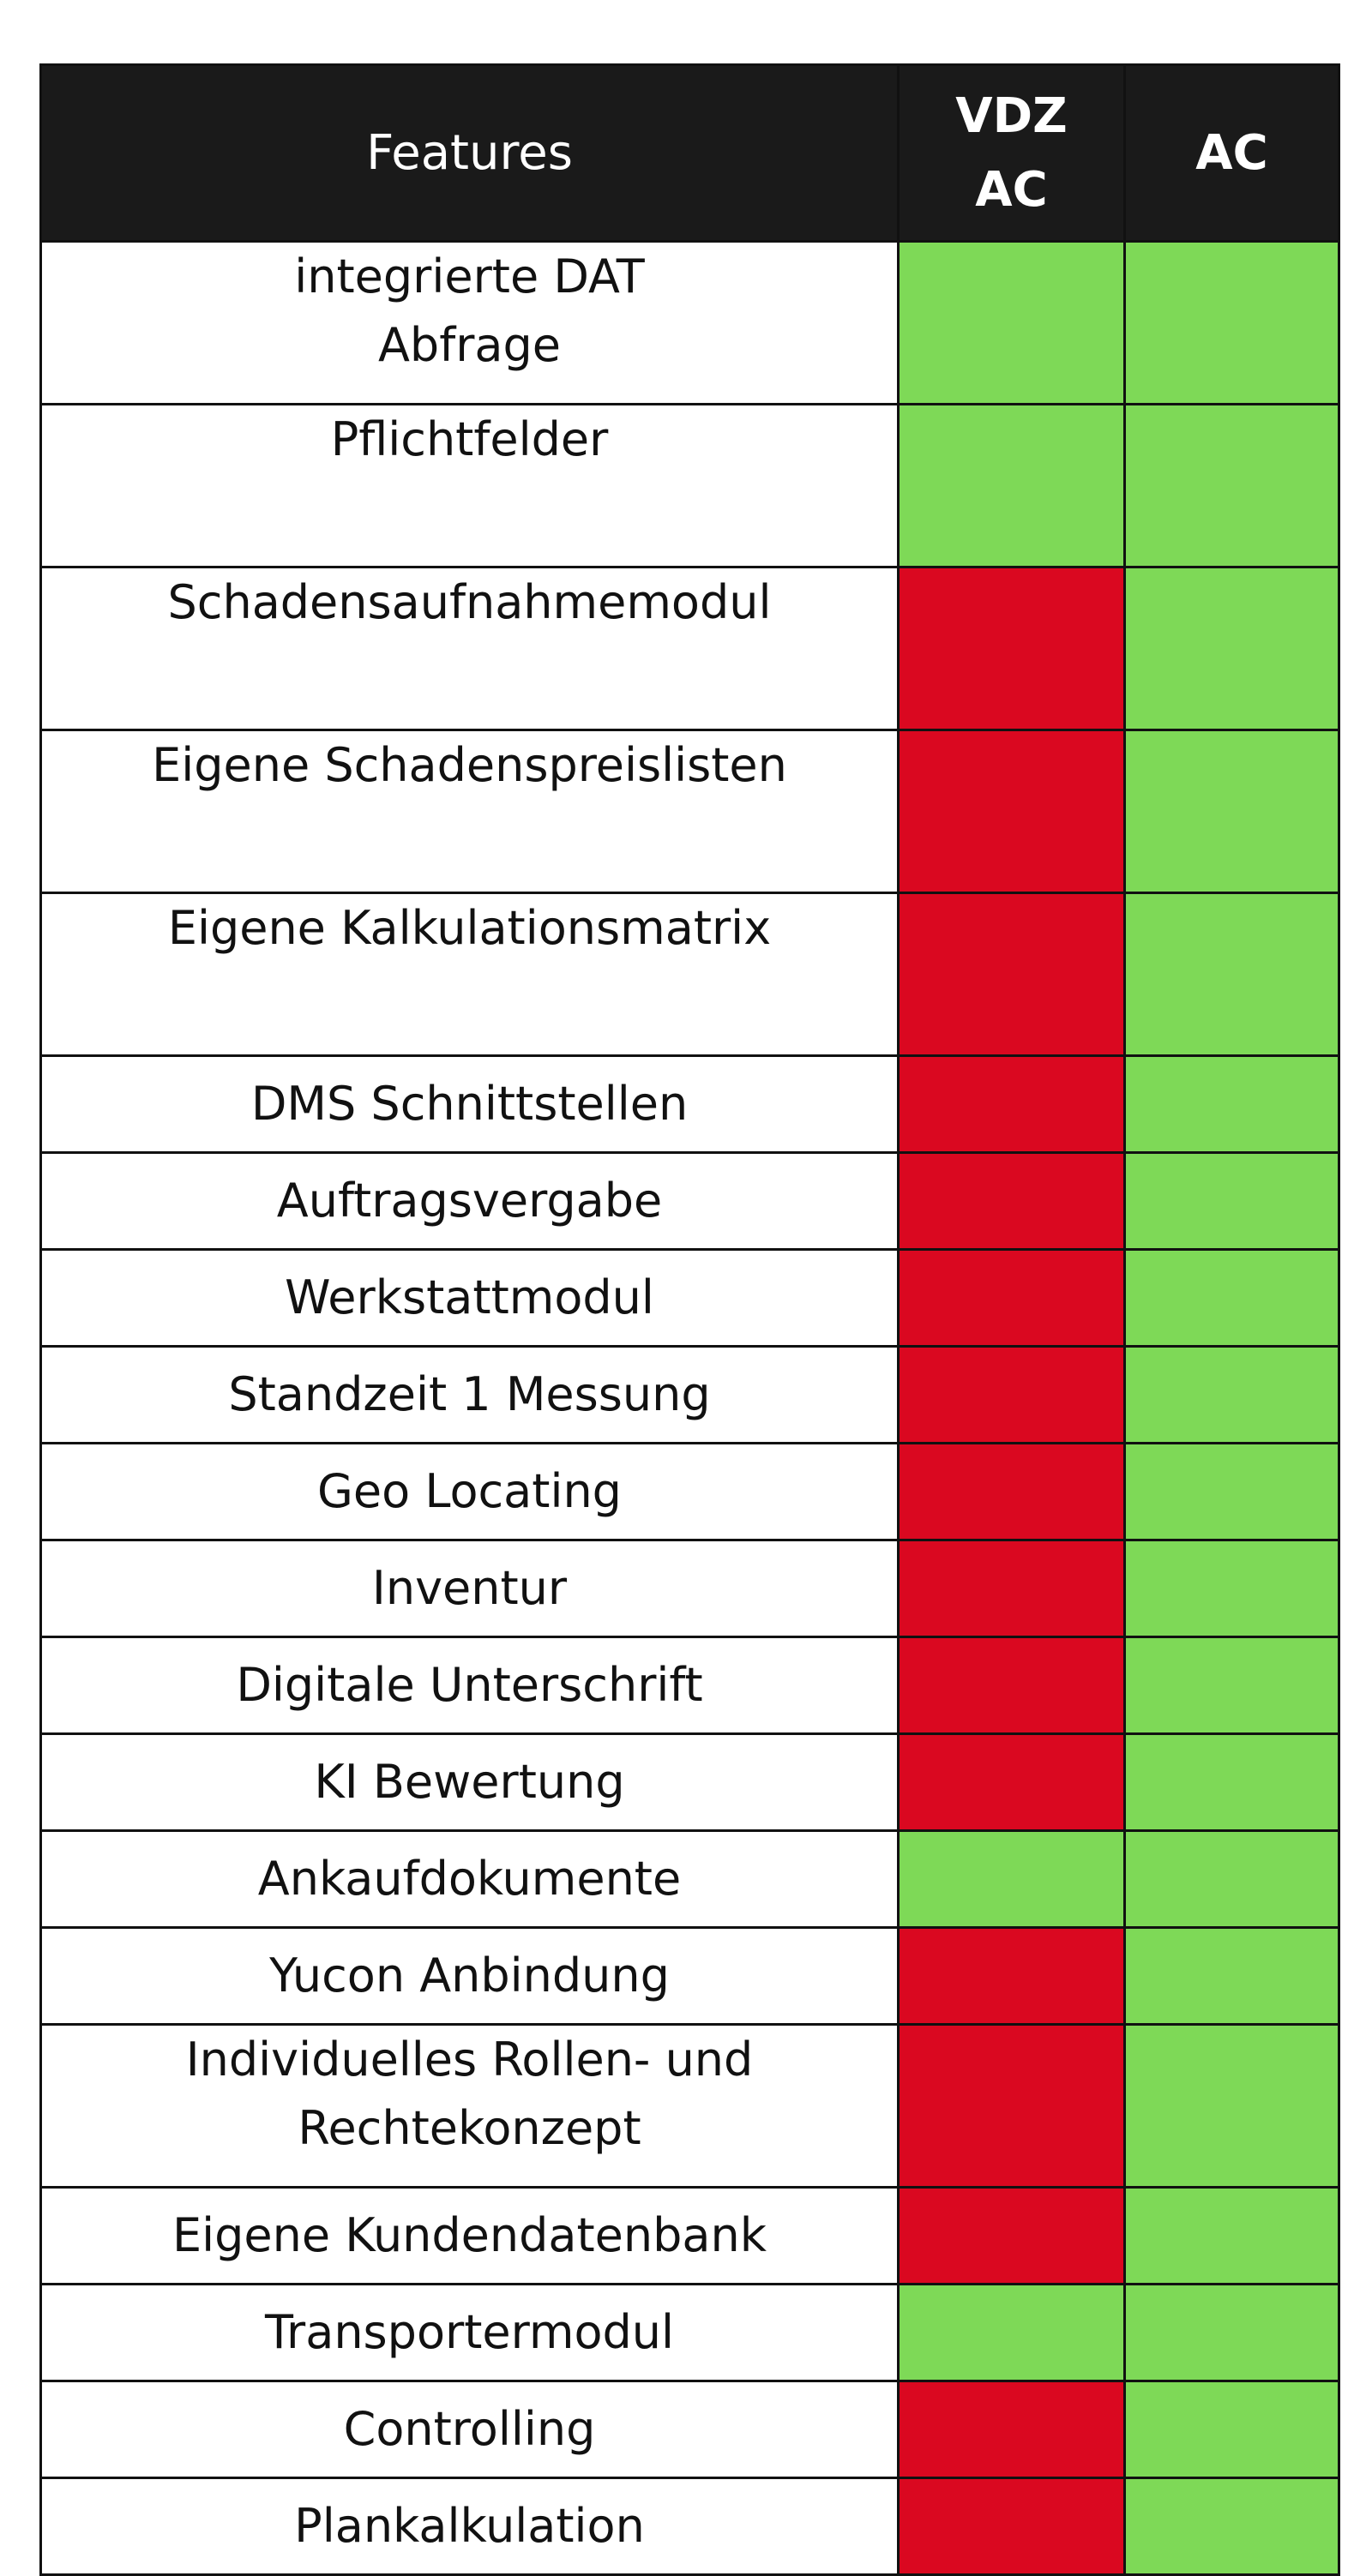 This screenshot has width=1372, height=2576. I want to click on table-row: Transportermodul, so click(690, 2332).